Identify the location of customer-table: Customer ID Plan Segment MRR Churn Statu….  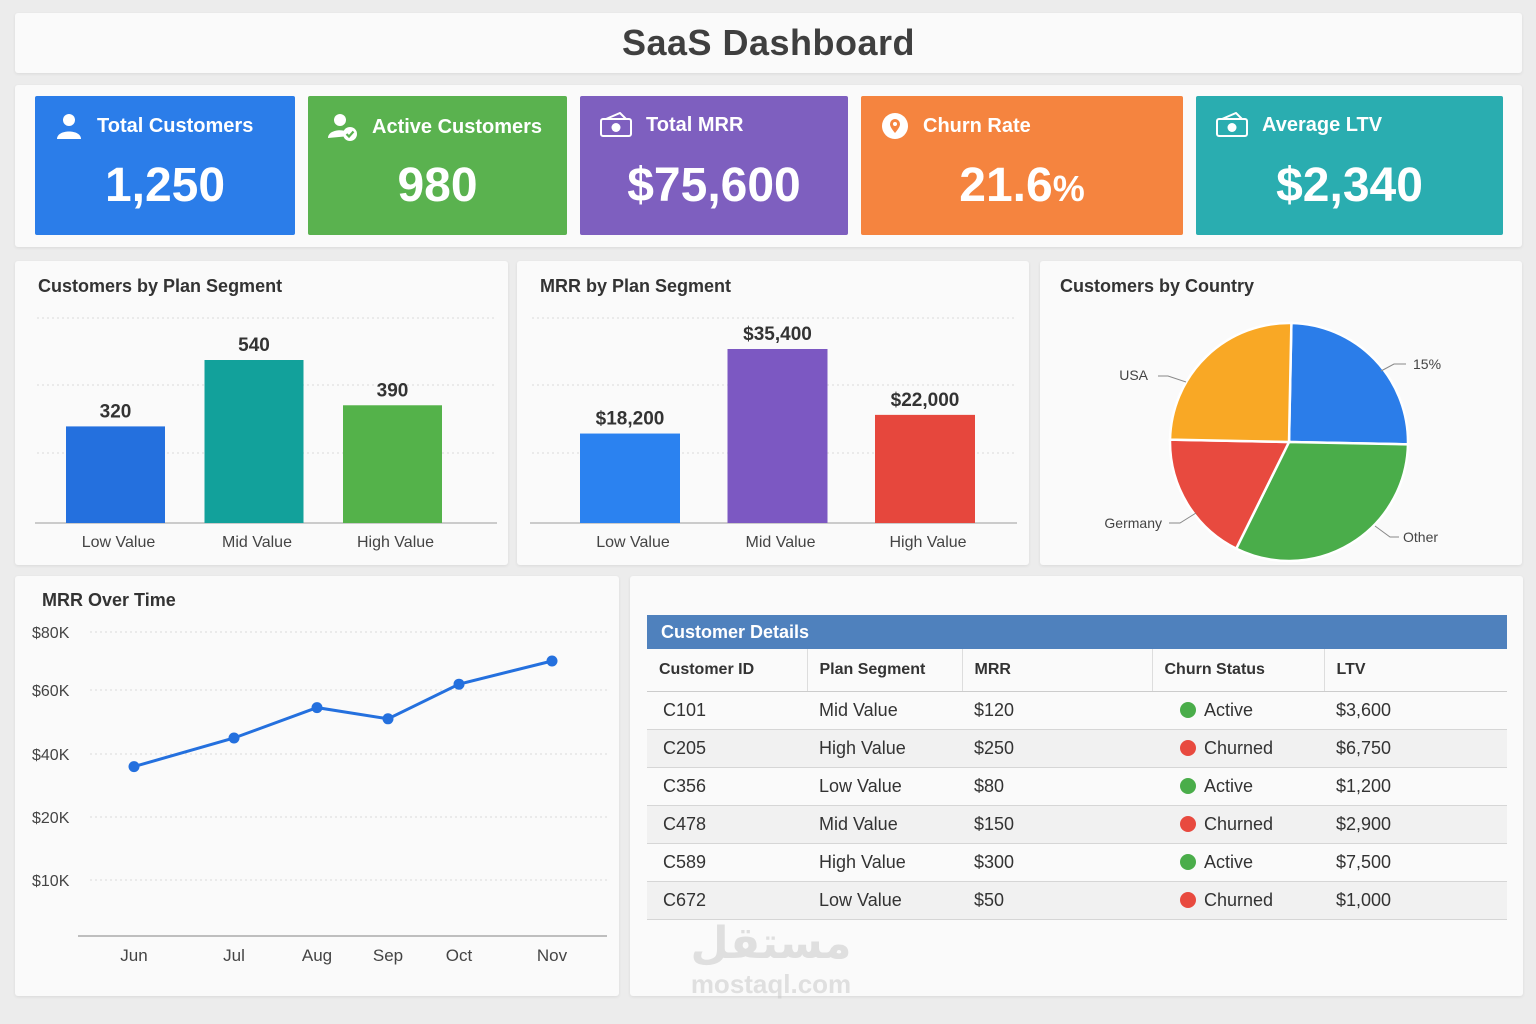
(1077, 784).